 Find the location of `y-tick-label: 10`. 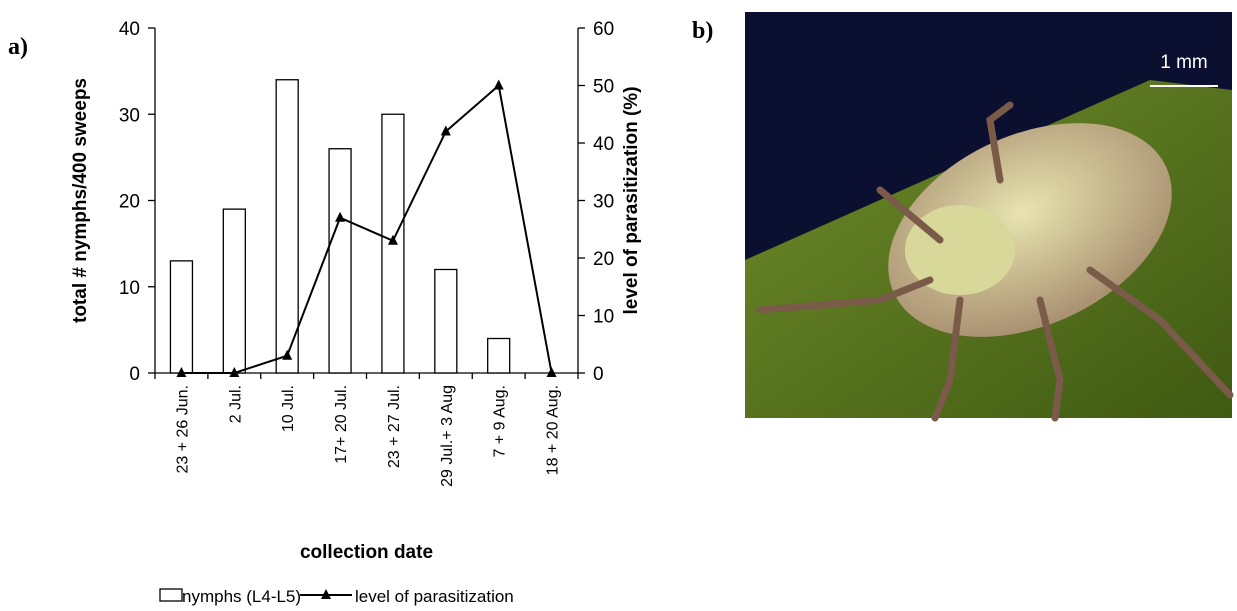

y-tick-label: 10 is located at coordinates (129, 288).